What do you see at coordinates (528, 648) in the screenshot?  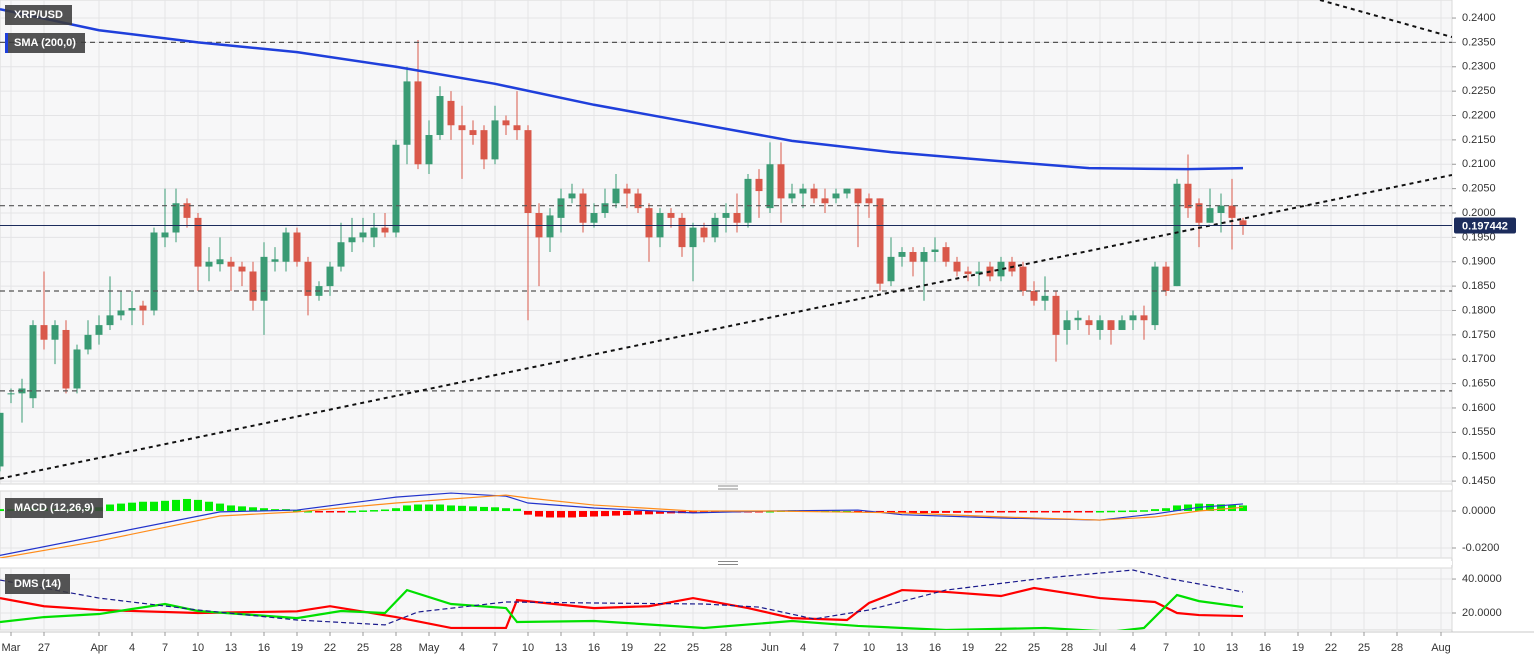 I see `x-tick-label: 10` at bounding box center [528, 648].